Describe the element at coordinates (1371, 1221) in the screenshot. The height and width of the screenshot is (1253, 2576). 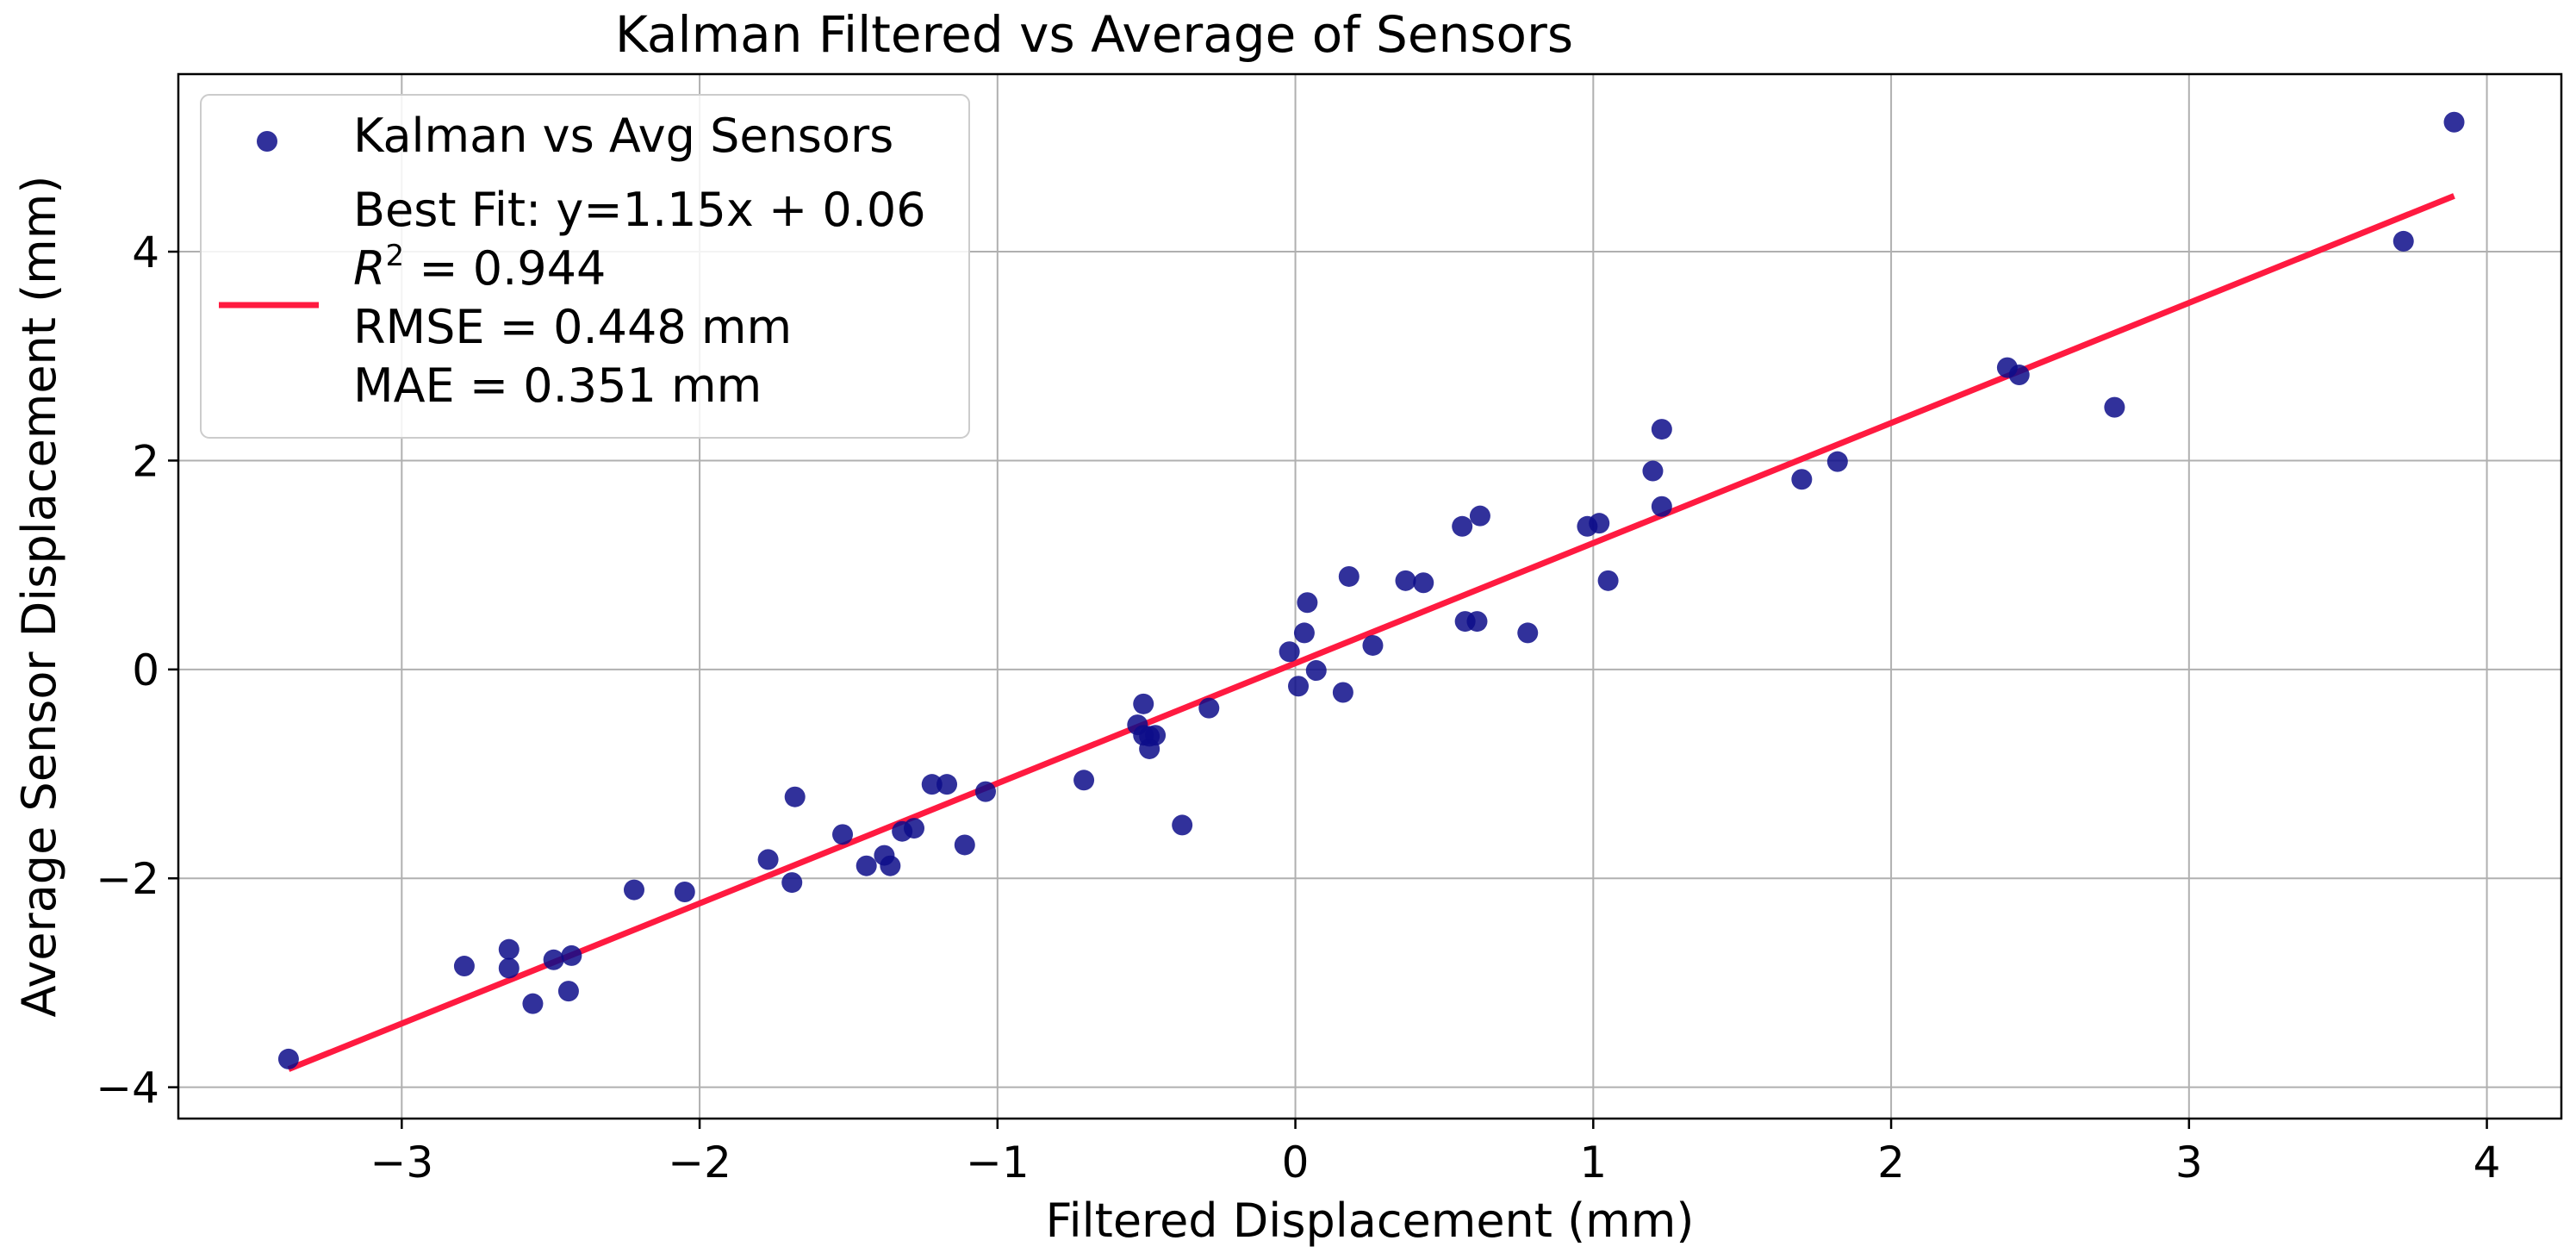
I see `x-axis-label: Filtered Displacement (mm)` at that location.